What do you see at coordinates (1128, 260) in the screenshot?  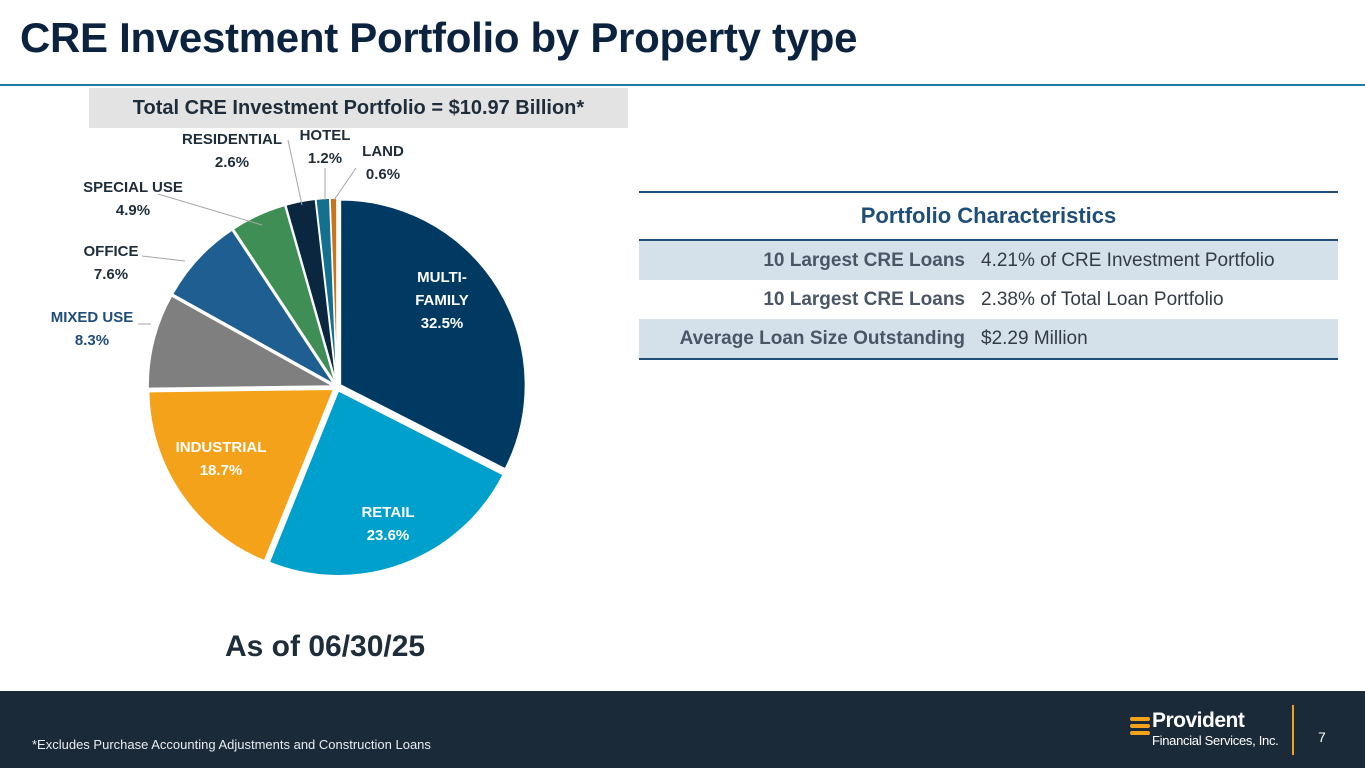 I see `row-value: 4.21% of CRE Investment Portfolio` at bounding box center [1128, 260].